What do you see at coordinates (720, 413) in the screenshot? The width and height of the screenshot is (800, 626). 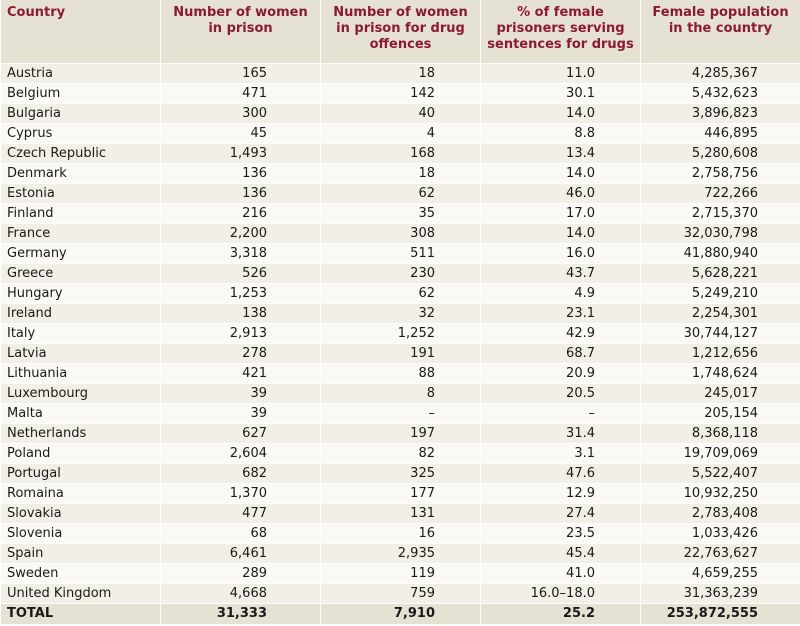 I see `female-population-cell: 205,154` at bounding box center [720, 413].